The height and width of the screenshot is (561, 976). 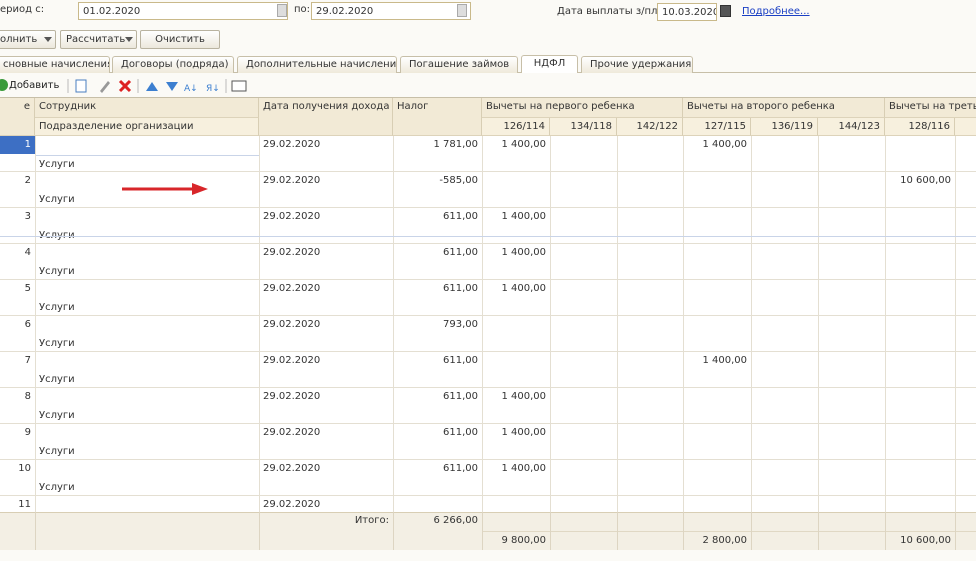 I want to click on button: Очистить, so click(x=180, y=39).